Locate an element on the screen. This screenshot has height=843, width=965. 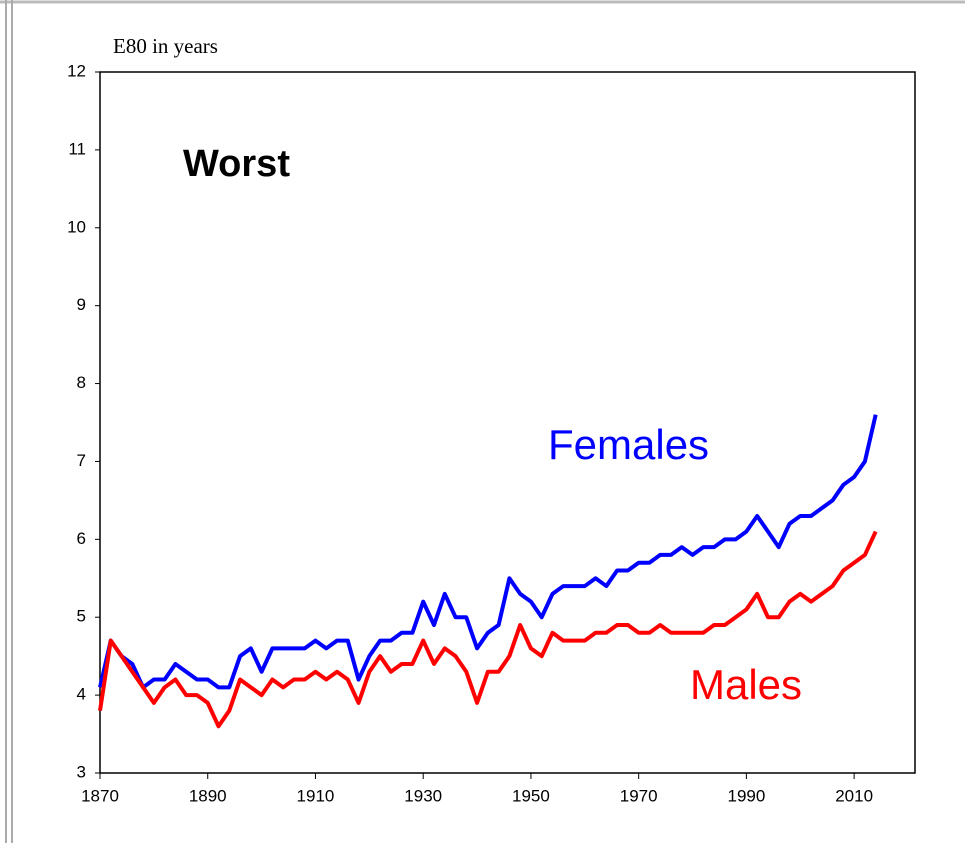
annotation: Worst is located at coordinates (236, 164).